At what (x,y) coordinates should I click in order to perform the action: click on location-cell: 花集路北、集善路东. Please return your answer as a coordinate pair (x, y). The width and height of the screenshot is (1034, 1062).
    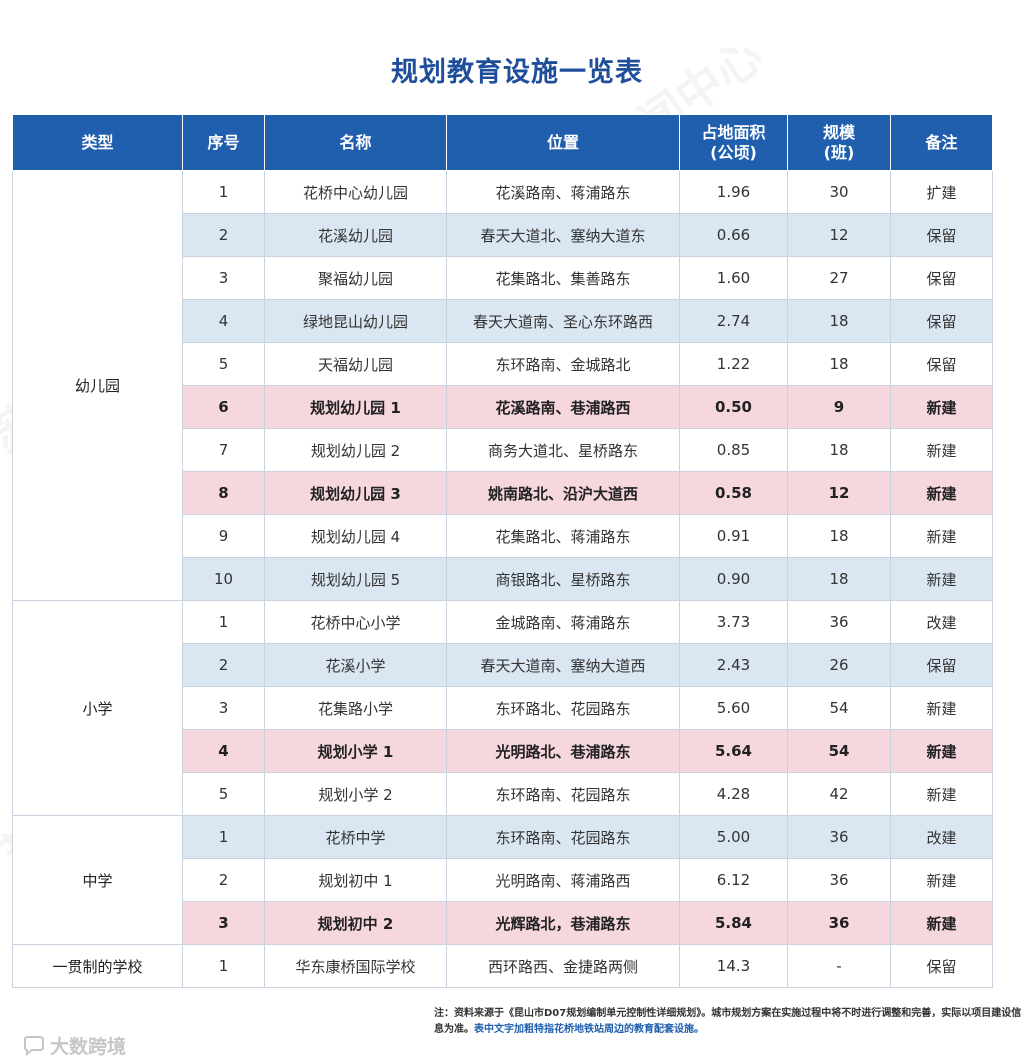
    Looking at the image, I should click on (563, 278).